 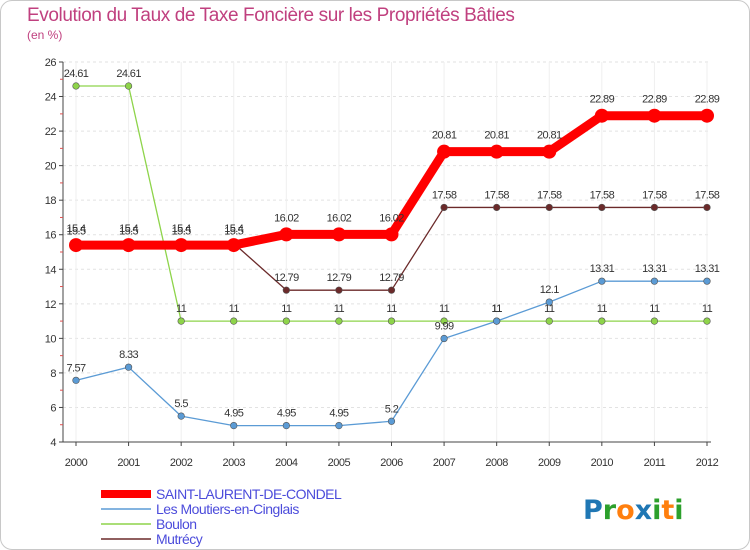 I want to click on y-tick-label-22: 22, so click(x=51, y=132).